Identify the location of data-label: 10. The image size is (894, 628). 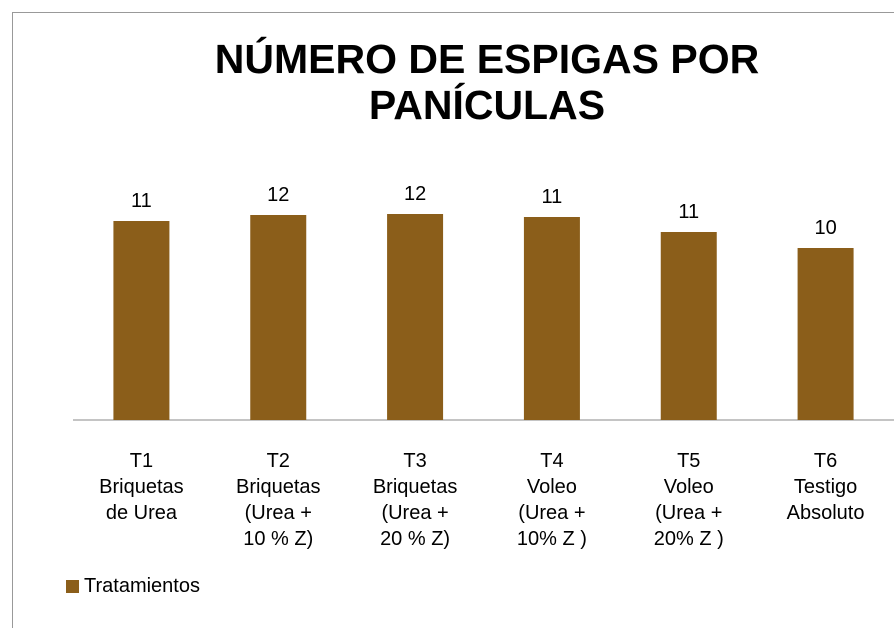
(825, 228).